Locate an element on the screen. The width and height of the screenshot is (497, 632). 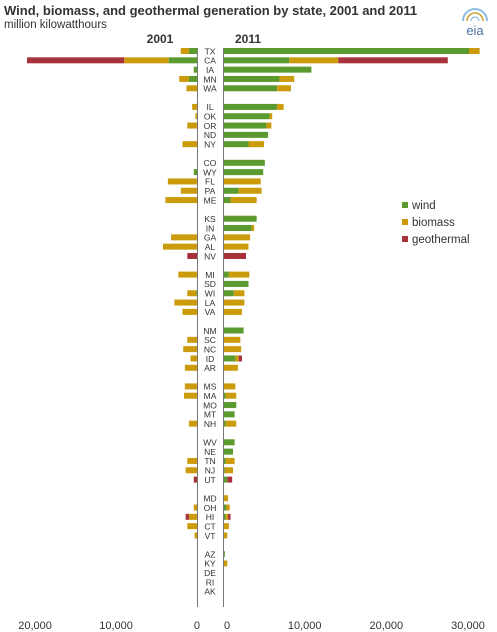
state-label: CA is located at coordinates (210, 61).